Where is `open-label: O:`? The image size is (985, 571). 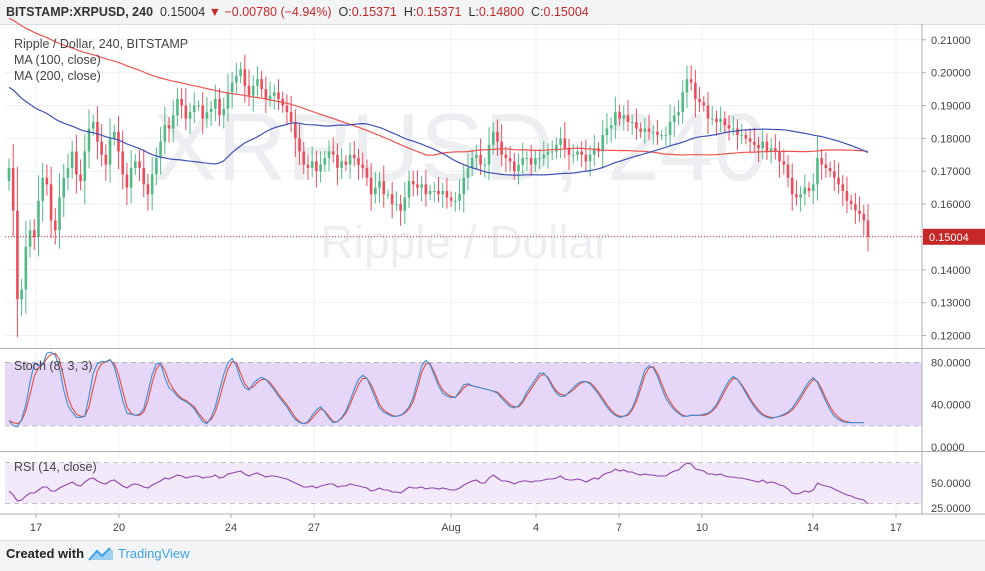 open-label: O: is located at coordinates (345, 12).